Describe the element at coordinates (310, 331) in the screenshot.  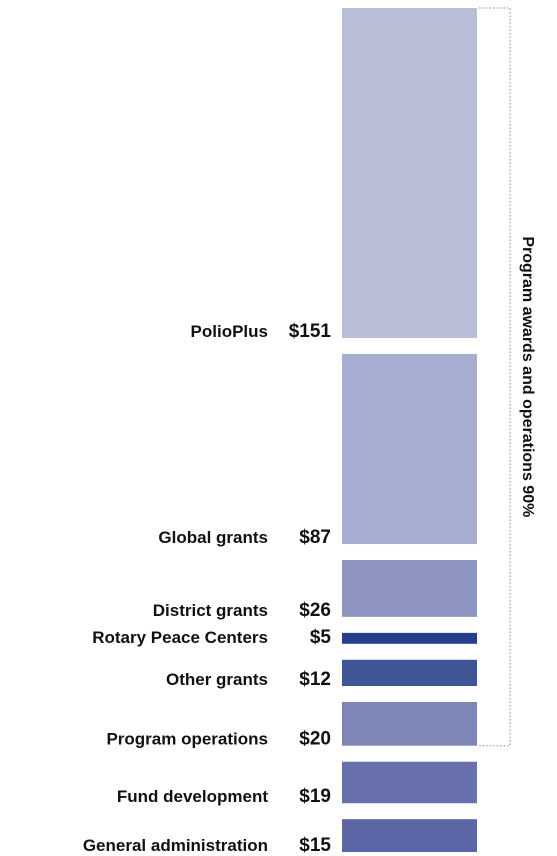
I see `value-label: $151` at that location.